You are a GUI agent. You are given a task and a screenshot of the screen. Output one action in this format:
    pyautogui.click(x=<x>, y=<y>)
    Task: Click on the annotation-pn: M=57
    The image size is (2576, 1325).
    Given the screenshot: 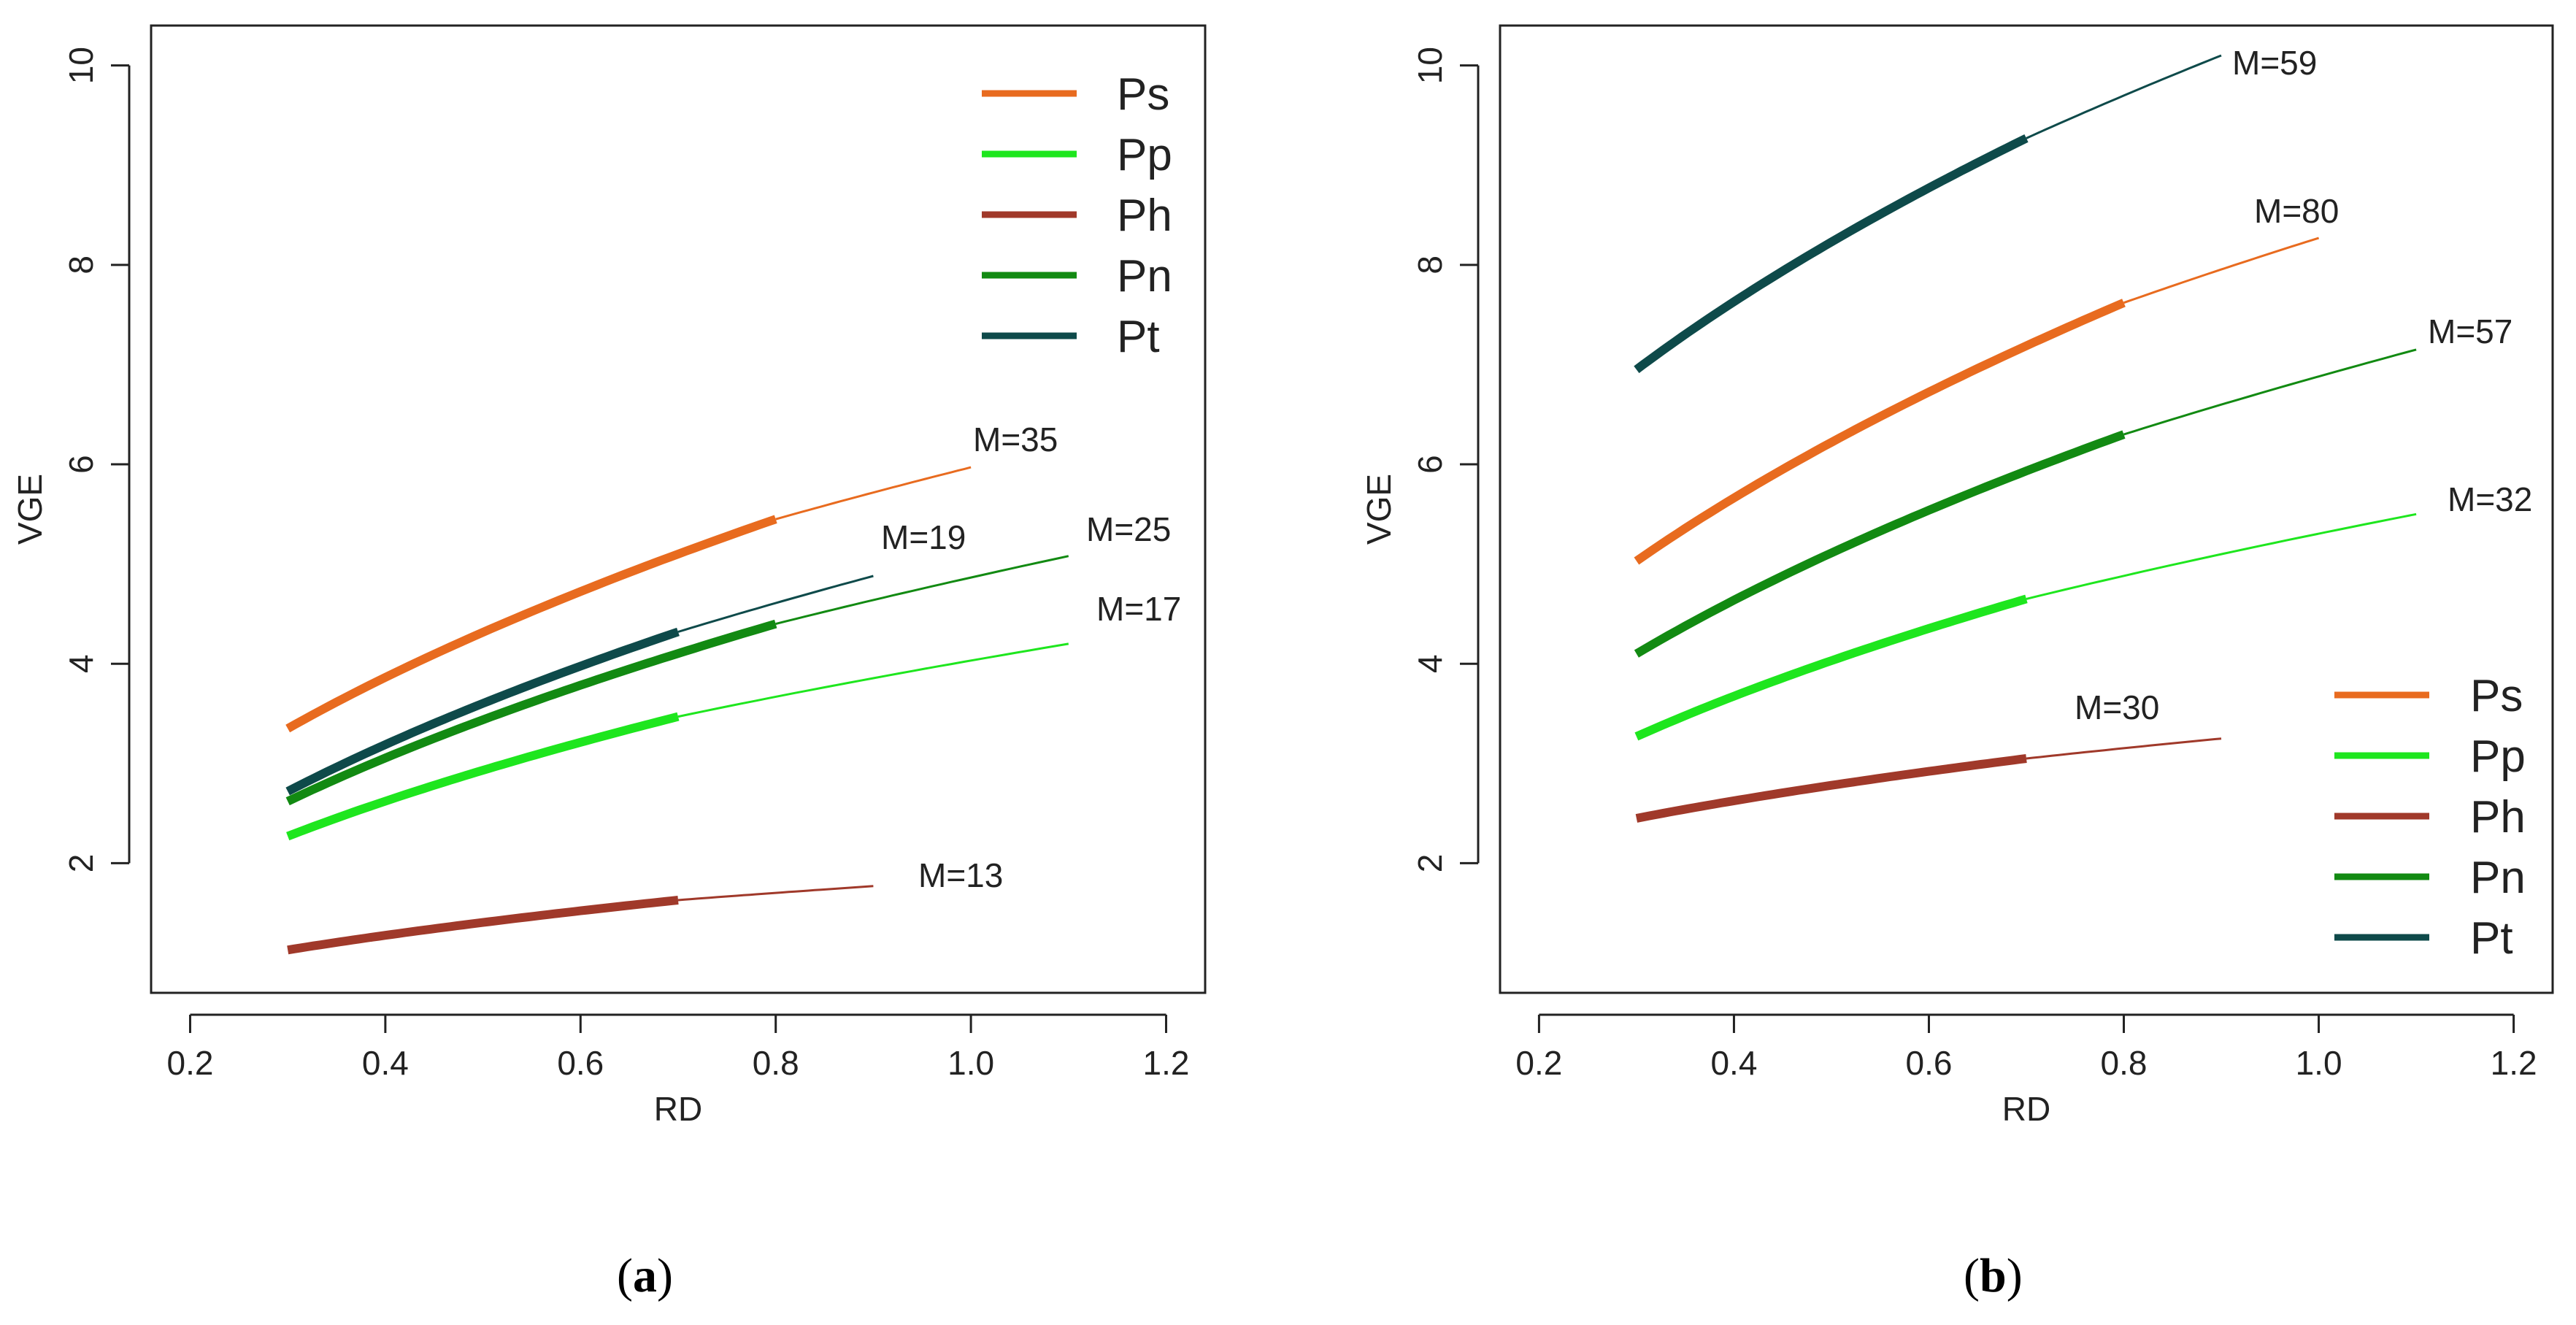 What is the action you would take?
    pyautogui.click(x=2470, y=331)
    